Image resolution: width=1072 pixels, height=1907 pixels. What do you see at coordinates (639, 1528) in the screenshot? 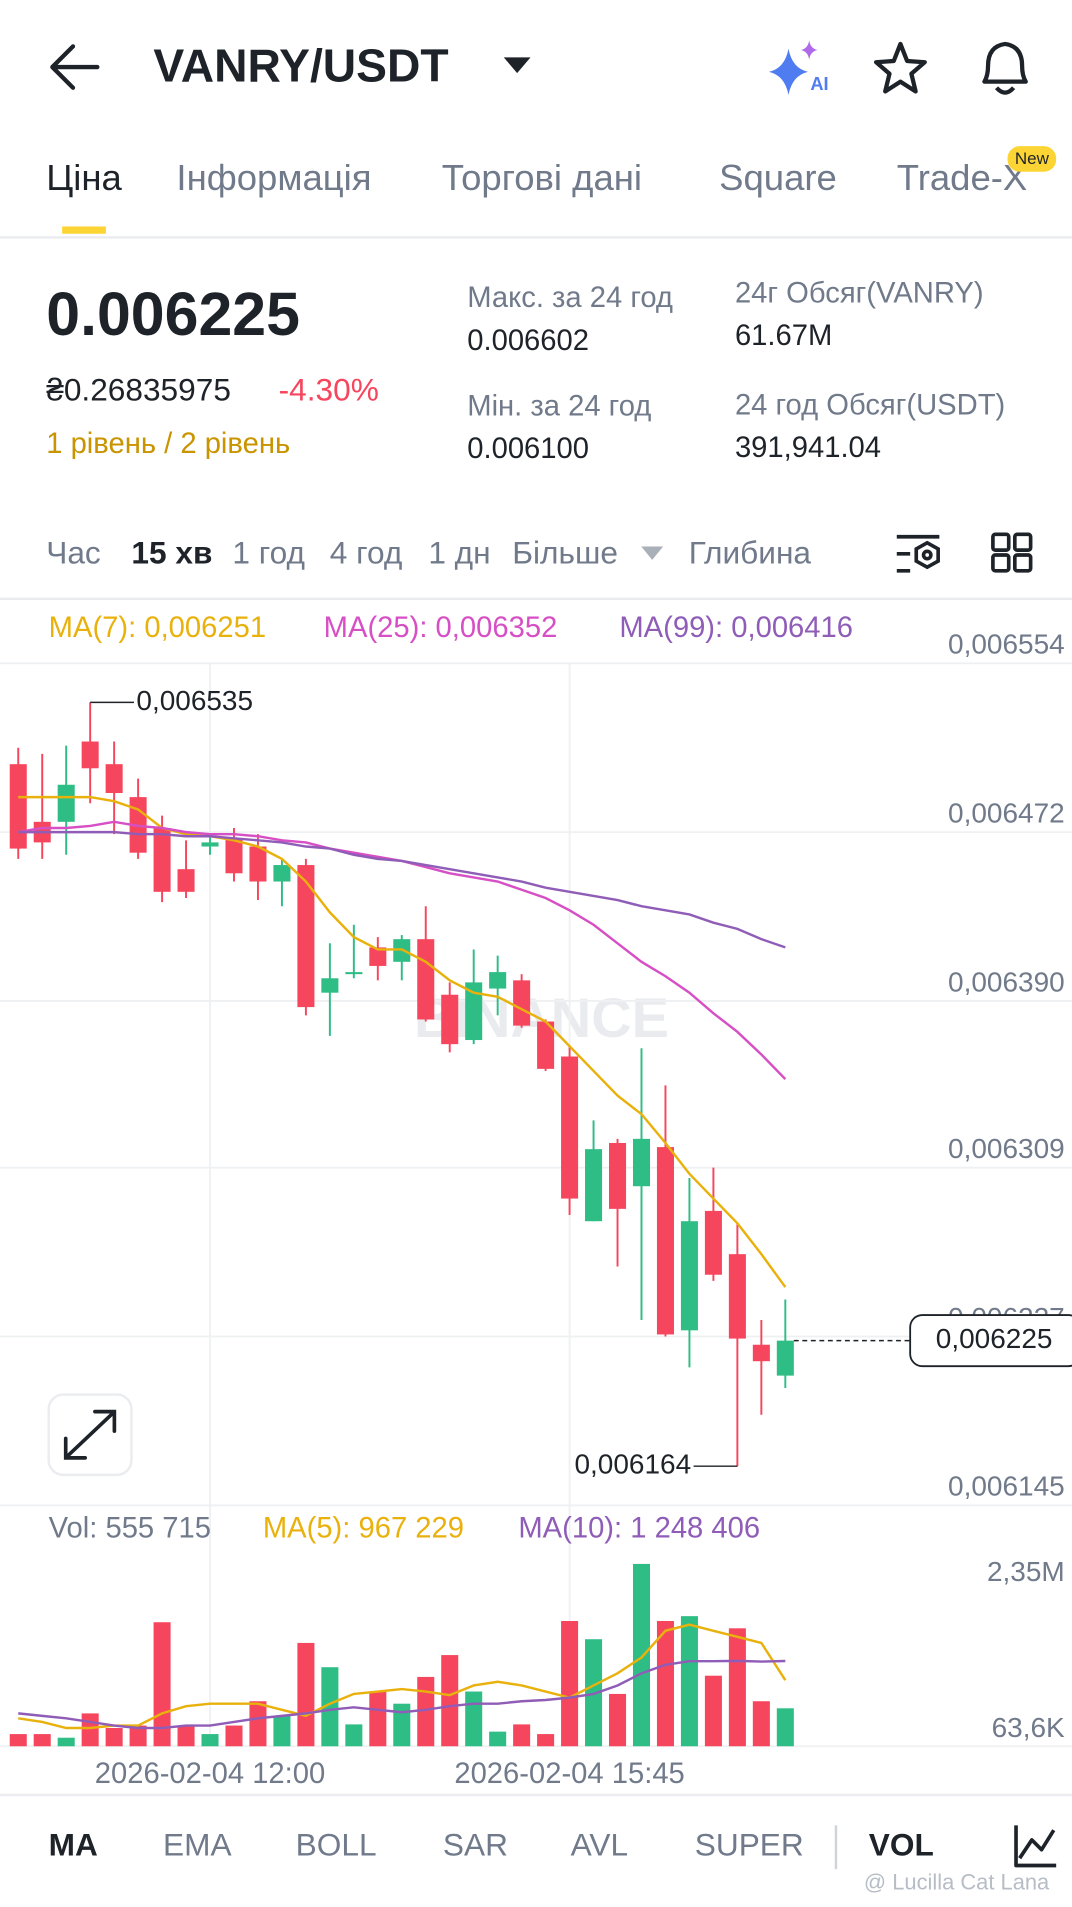
I see `legend-entry: MA(10): 1 248 406` at bounding box center [639, 1528].